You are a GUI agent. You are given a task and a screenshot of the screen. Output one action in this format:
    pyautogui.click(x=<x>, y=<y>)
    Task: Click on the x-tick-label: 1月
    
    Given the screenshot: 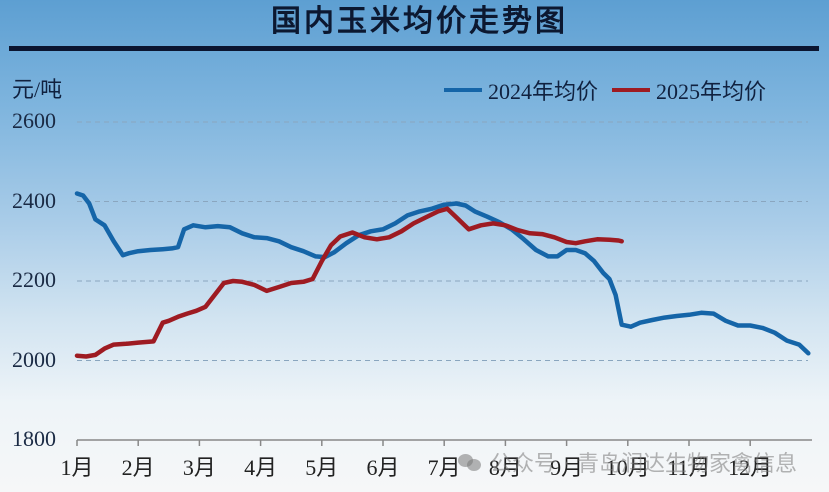 What is the action you would take?
    pyautogui.click(x=77, y=467)
    